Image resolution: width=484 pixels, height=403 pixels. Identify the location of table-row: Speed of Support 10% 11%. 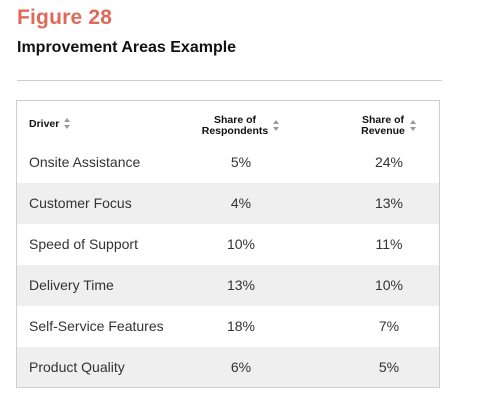
(228, 244).